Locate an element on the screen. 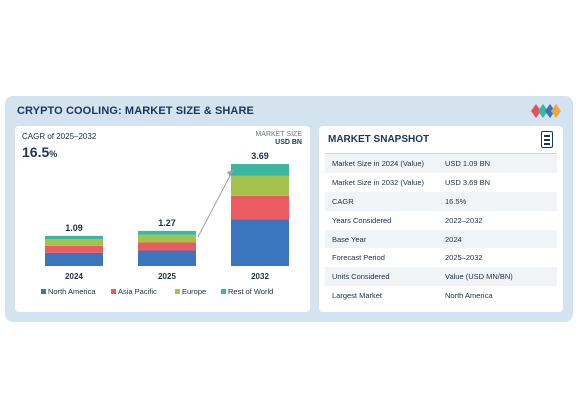  snapshot-row-label: Market Size in 2024 (Value) is located at coordinates (378, 163).